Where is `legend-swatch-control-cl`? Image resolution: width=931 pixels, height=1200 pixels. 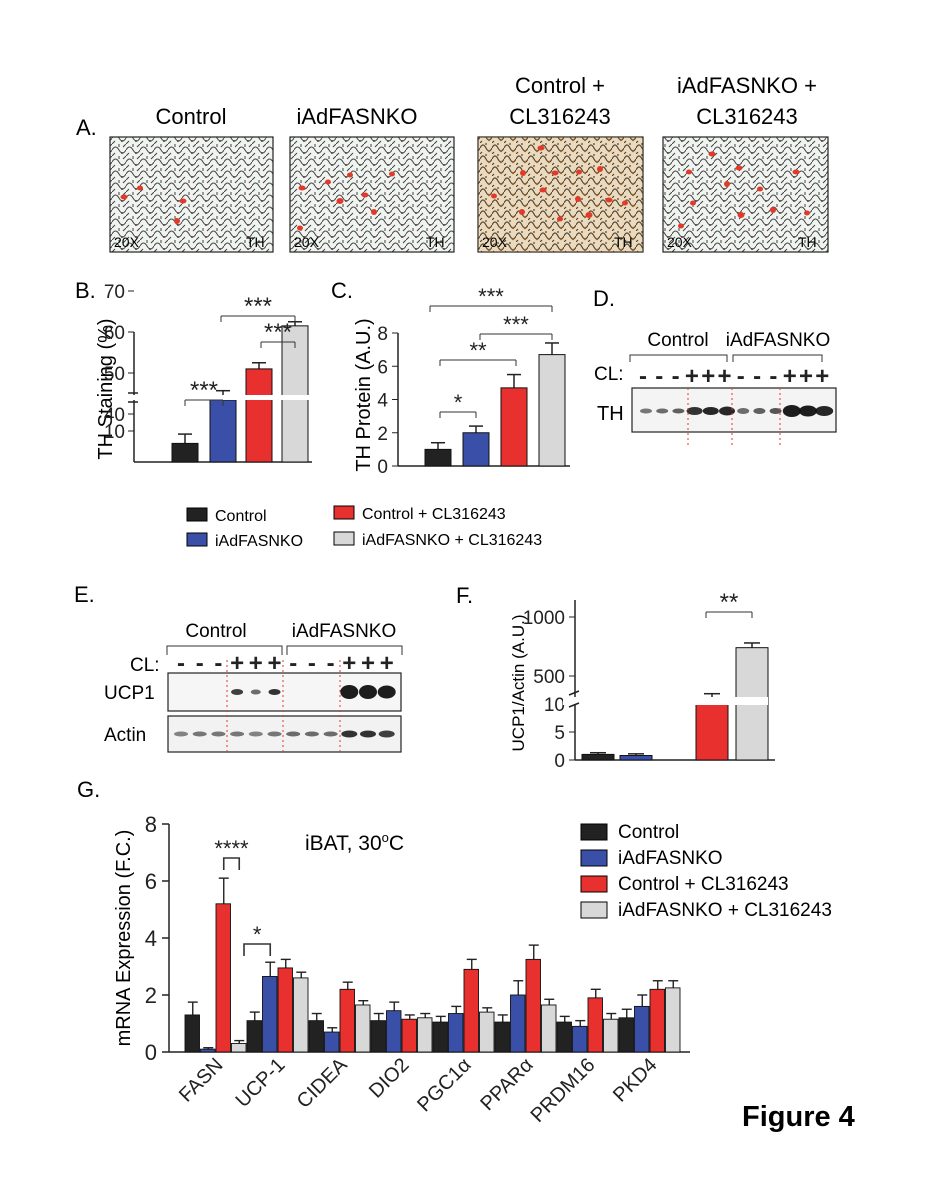
legend-swatch-control-cl is located at coordinates (344, 512).